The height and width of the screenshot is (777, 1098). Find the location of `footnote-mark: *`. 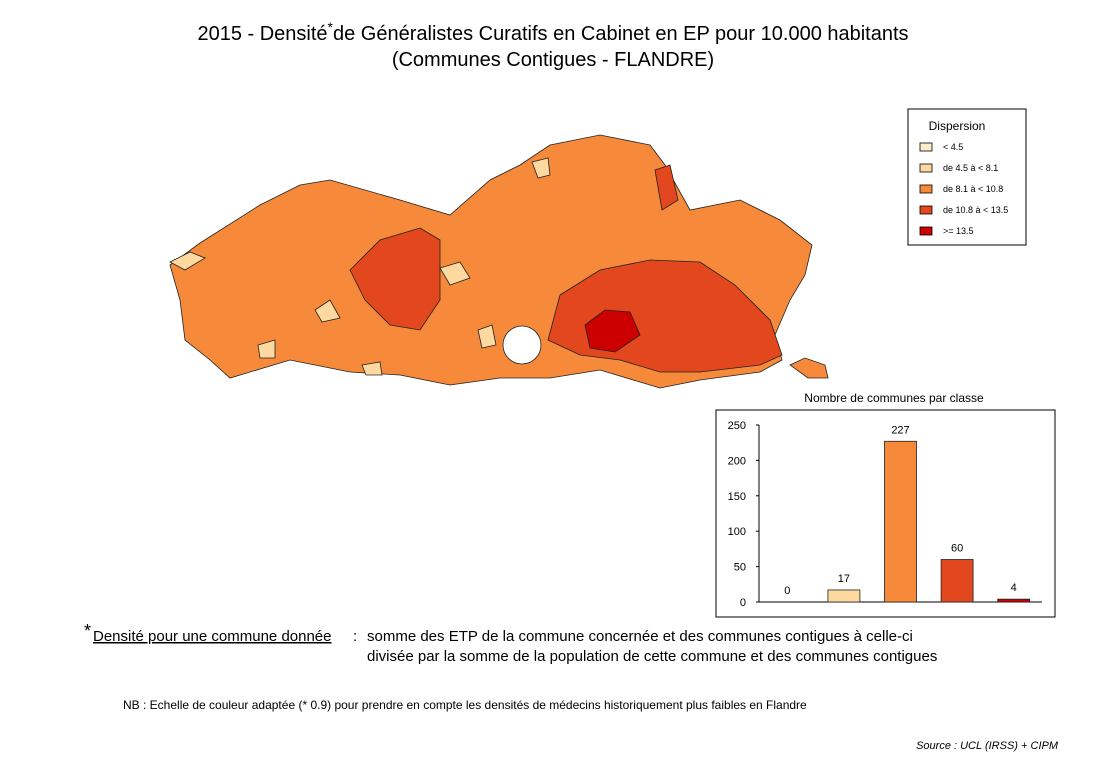

footnote-mark: * is located at coordinates (87, 631).